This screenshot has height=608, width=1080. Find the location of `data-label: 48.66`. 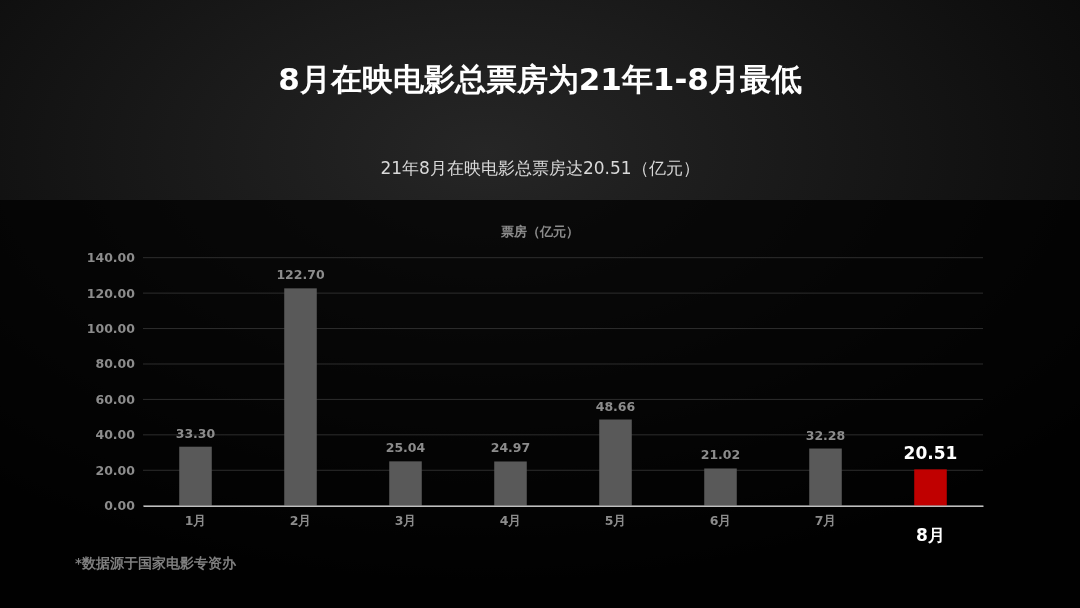

data-label: 48.66 is located at coordinates (615, 406).